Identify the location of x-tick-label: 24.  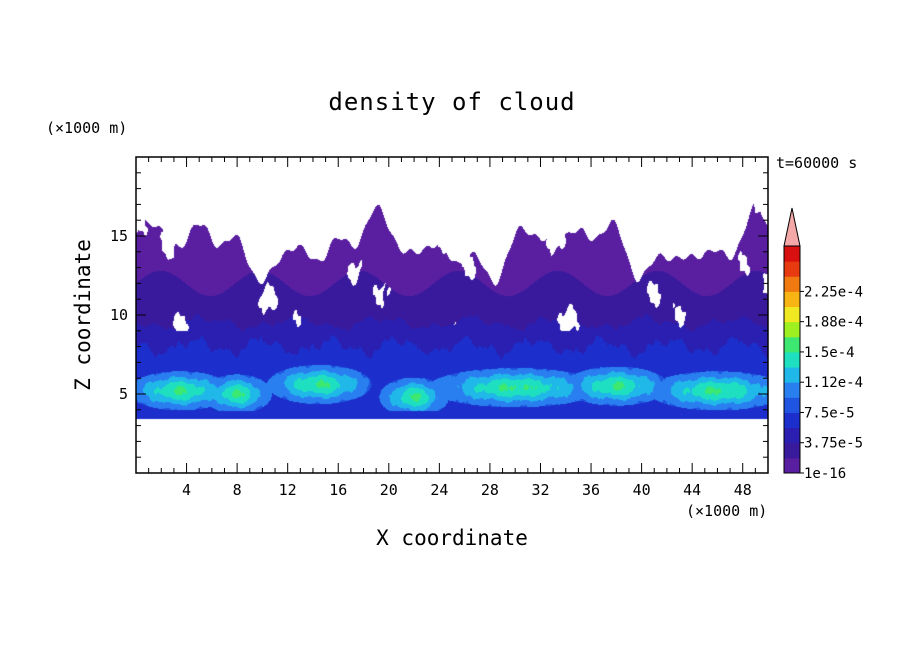
(439, 490).